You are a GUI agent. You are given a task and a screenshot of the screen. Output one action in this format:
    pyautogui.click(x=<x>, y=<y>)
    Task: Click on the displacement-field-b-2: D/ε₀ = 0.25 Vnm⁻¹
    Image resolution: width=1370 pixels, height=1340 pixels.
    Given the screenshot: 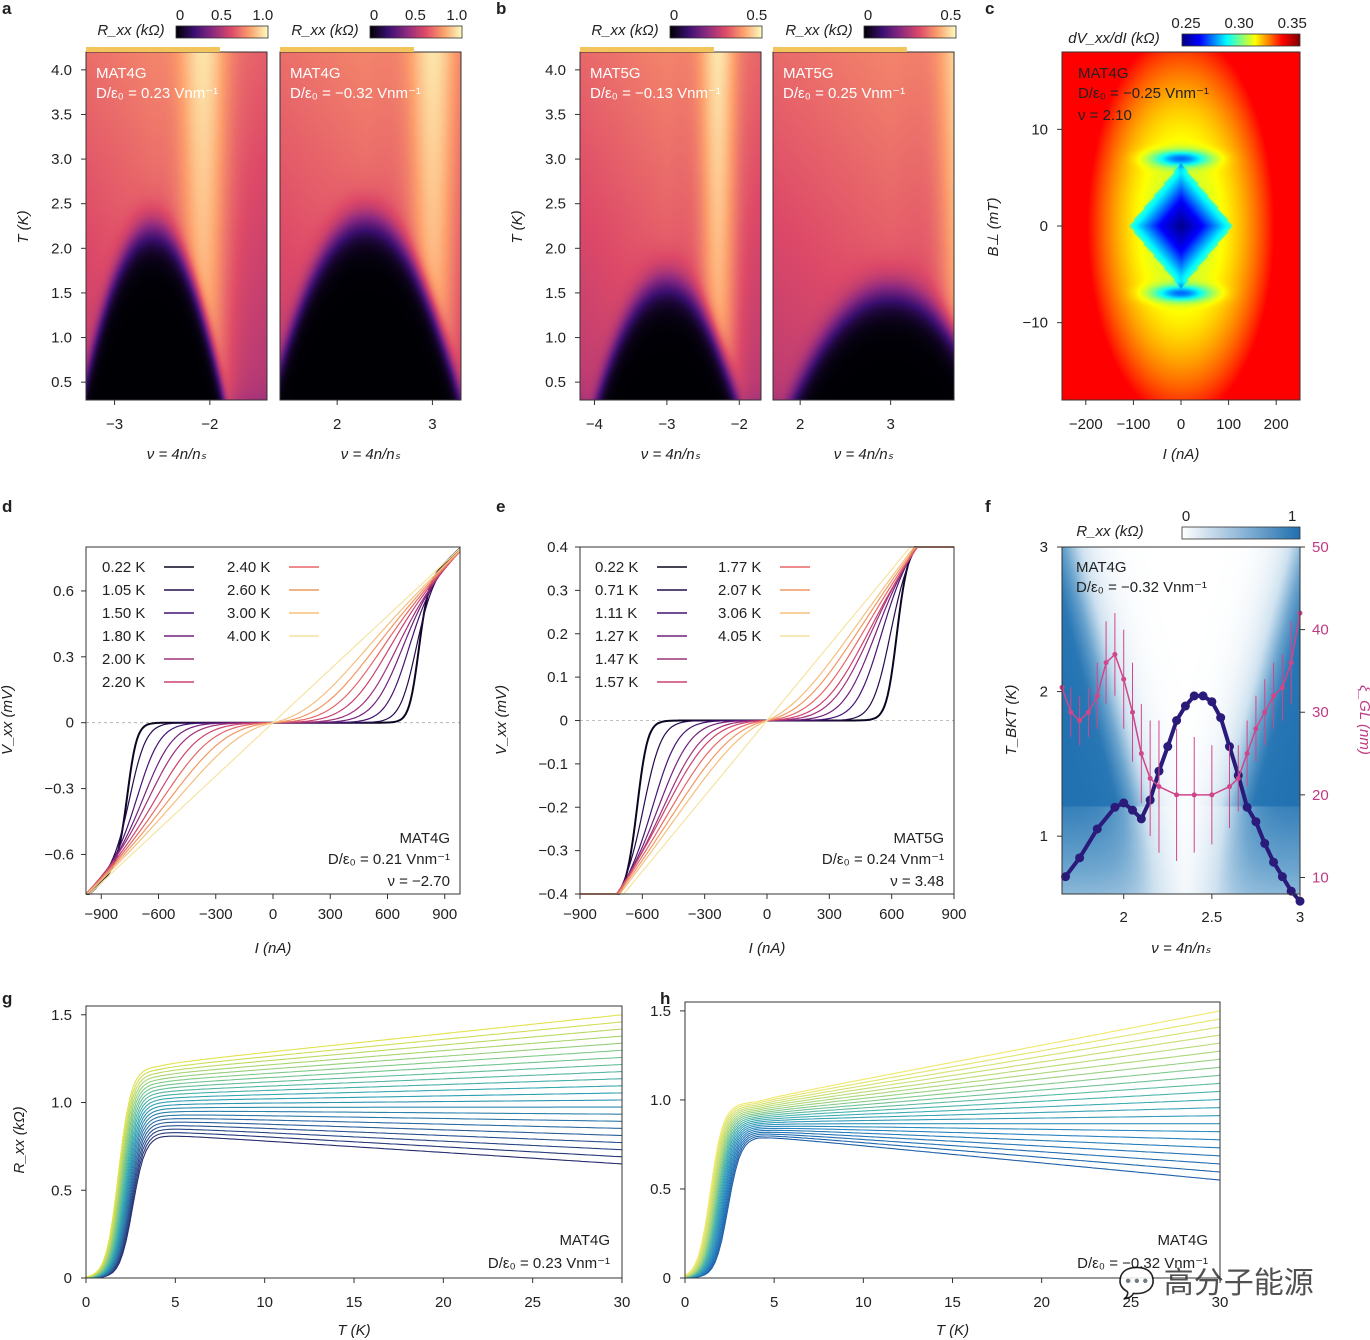 What is the action you would take?
    pyautogui.click(x=844, y=93)
    